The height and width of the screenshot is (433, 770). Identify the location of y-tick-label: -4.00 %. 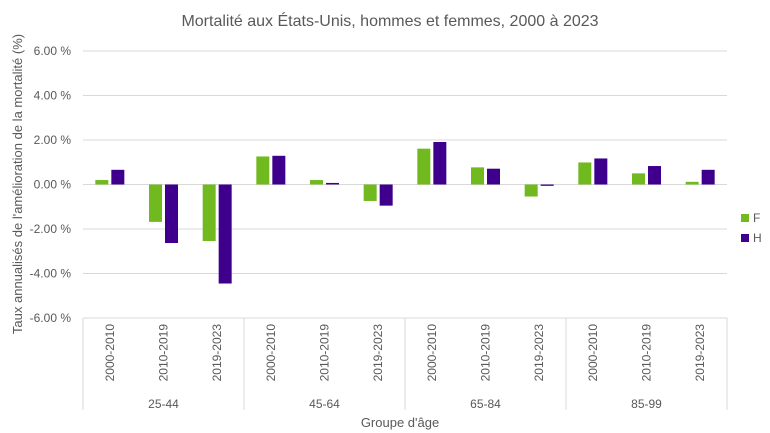
(51, 274).